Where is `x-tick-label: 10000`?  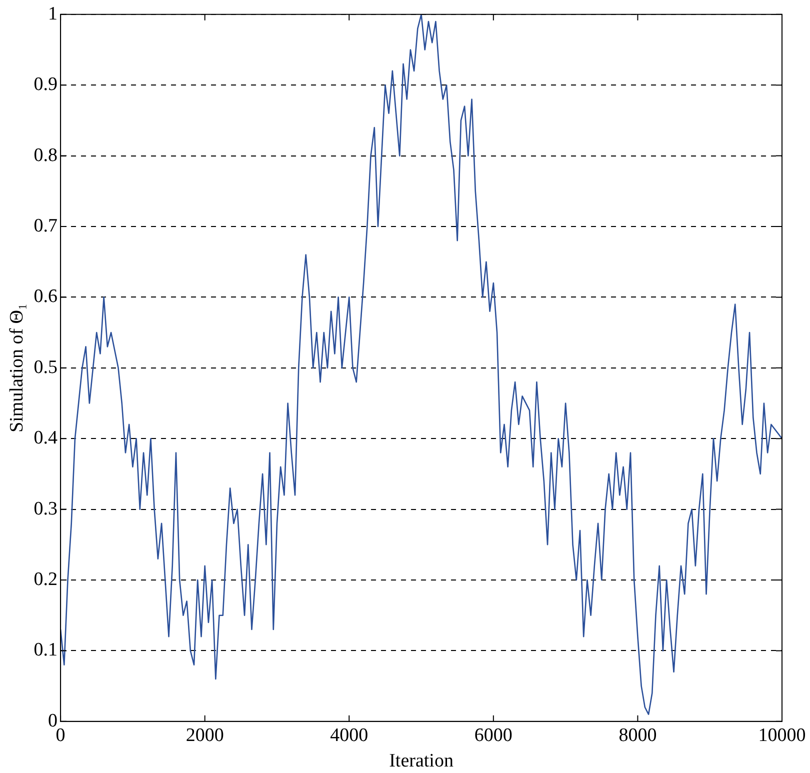
x-tick-label: 10000 is located at coordinates (782, 735).